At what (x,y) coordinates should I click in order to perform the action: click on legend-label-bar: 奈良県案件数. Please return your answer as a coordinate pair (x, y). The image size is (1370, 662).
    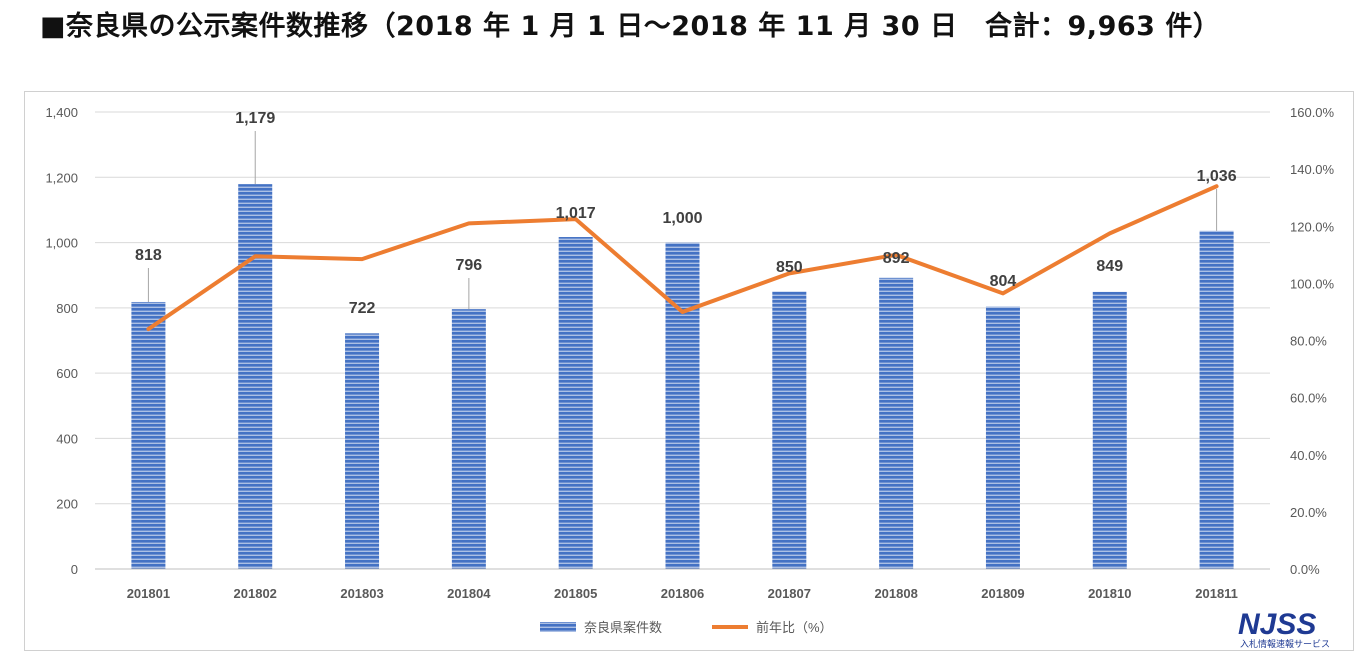
    Looking at the image, I should click on (623, 627).